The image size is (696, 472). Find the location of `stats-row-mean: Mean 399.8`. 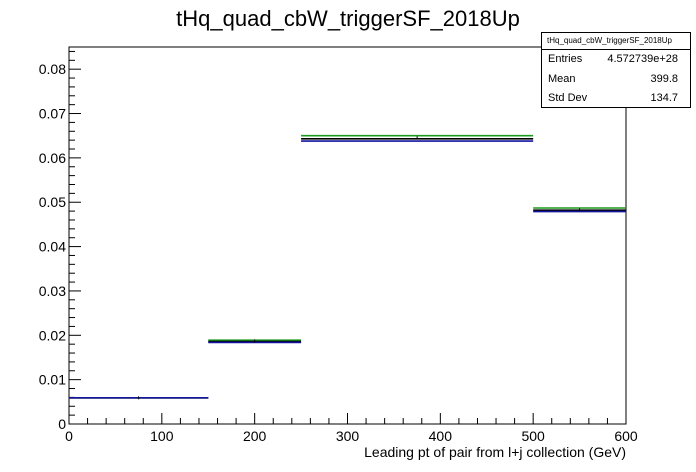

stats-row-mean: Mean 399.8 is located at coordinates (616, 80).